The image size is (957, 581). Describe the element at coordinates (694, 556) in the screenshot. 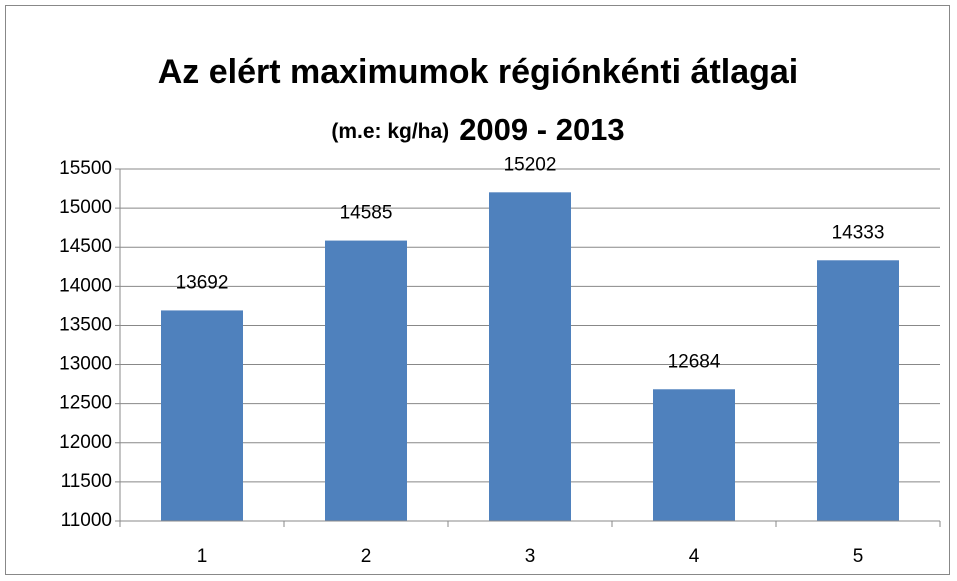

I see `x-tick-label: 4` at that location.